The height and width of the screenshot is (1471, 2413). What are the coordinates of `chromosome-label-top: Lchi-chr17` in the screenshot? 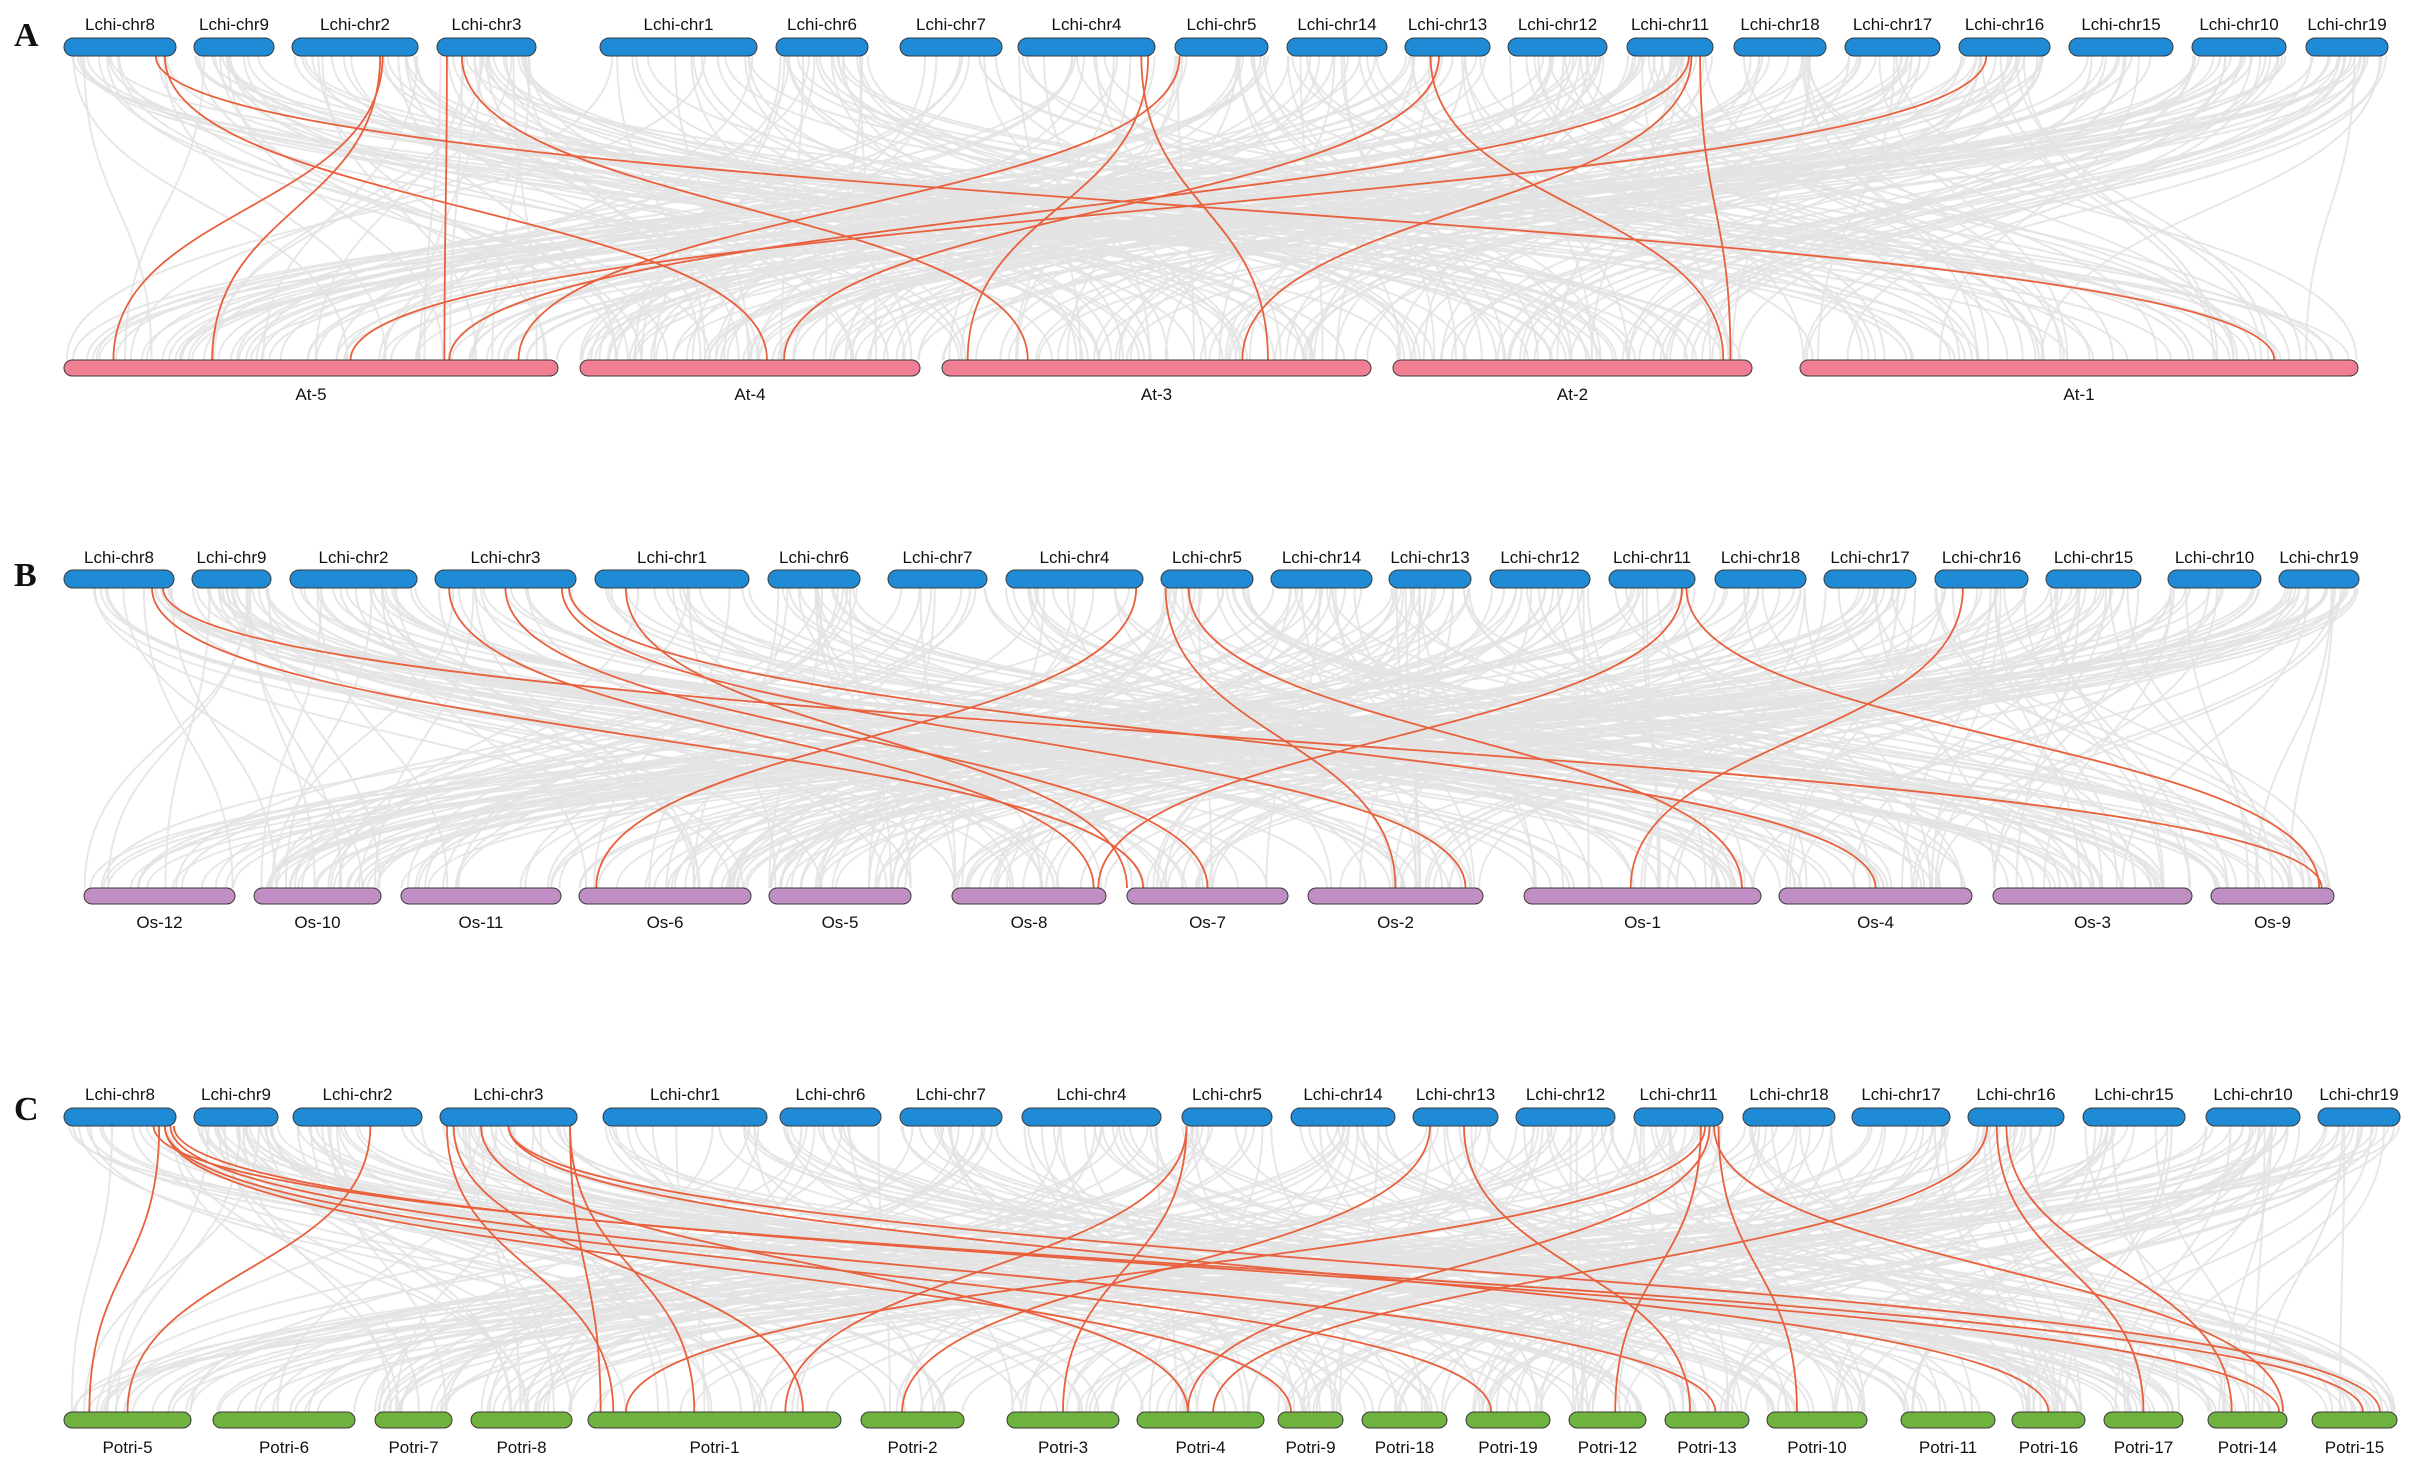 It's located at (1900, 1094).